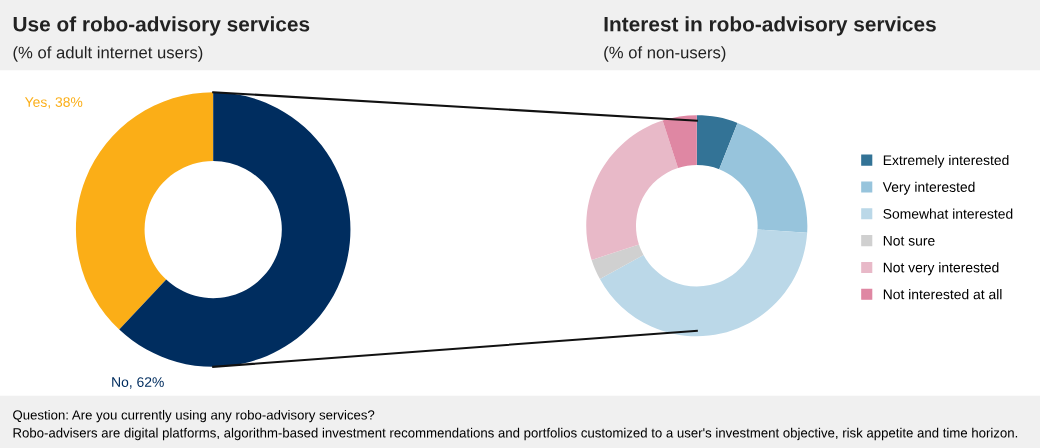 The height and width of the screenshot is (448, 1040). What do you see at coordinates (138, 383) in the screenshot?
I see `slice-label: No, 62%` at bounding box center [138, 383].